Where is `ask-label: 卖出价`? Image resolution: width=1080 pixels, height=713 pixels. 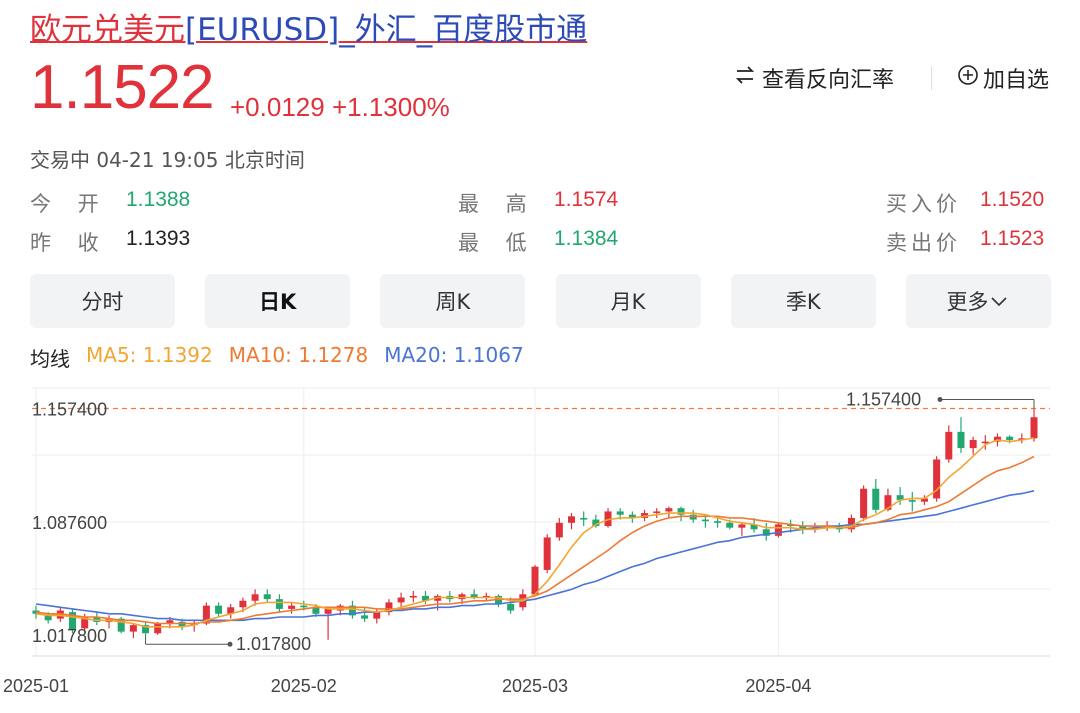
ask-label: 卖出价 is located at coordinates (923, 243).